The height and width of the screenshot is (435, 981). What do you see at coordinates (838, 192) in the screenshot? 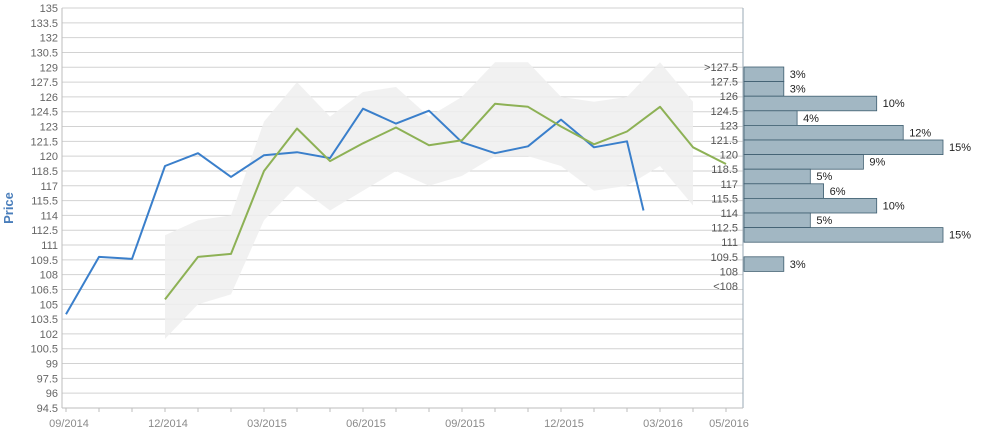
I see `bar-percent-label: 6%` at bounding box center [838, 192].